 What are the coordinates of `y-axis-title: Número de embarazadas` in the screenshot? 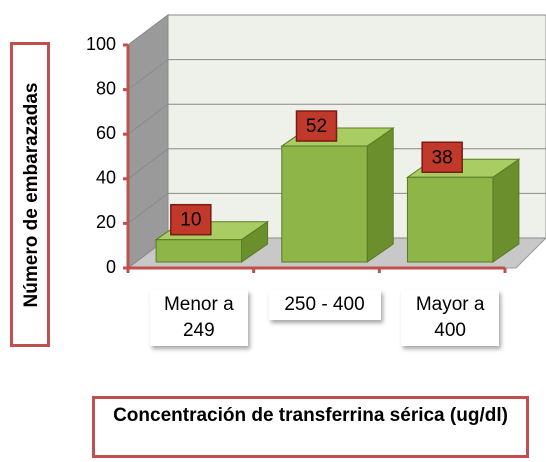 It's located at (31, 195).